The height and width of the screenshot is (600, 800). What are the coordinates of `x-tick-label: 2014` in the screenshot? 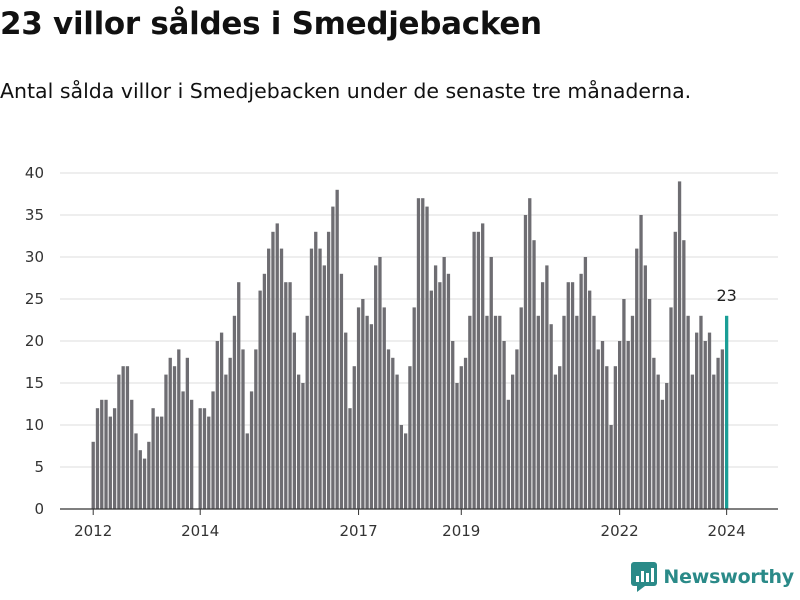 It's located at (200, 531).